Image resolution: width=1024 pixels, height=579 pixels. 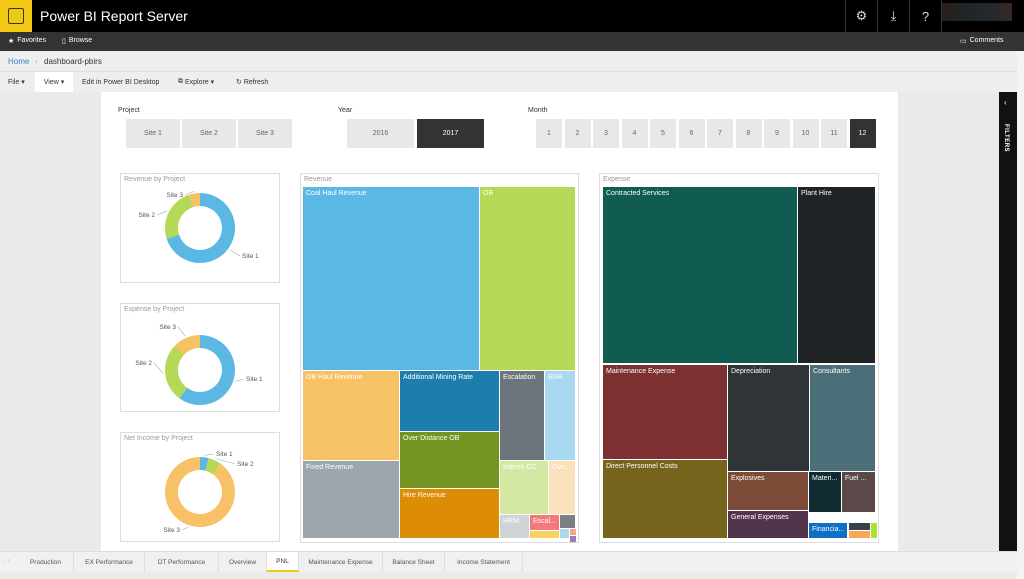 What do you see at coordinates (549, 133) in the screenshot?
I see `slicer-option-month: 1` at bounding box center [549, 133].